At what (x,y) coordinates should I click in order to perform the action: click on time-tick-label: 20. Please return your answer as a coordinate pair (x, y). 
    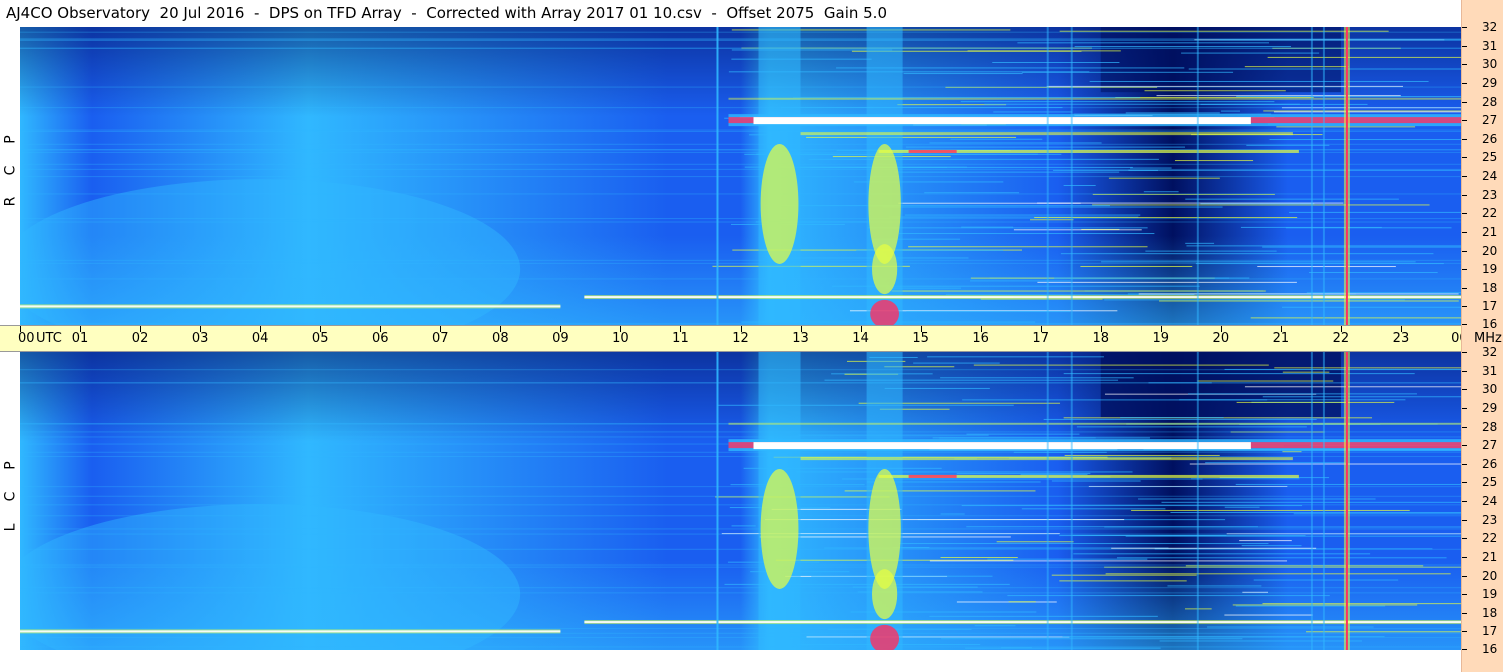
    Looking at the image, I should click on (1221, 338).